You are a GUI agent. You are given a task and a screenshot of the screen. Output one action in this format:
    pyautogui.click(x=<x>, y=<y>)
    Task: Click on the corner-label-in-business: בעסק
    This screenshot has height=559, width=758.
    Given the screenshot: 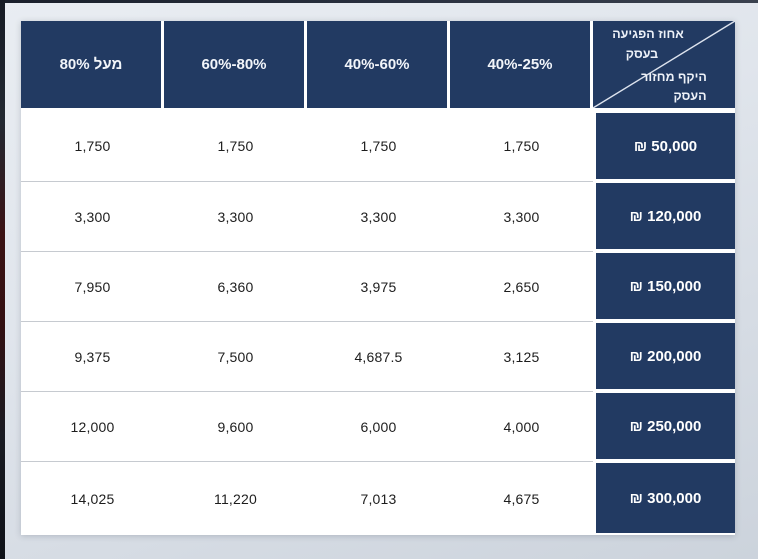 What is the action you would take?
    pyautogui.click(x=642, y=54)
    